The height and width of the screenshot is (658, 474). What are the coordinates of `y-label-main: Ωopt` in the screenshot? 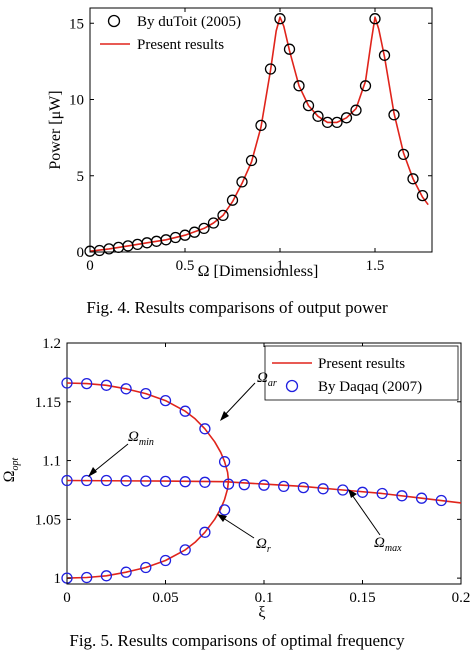 It's located at (11, 469).